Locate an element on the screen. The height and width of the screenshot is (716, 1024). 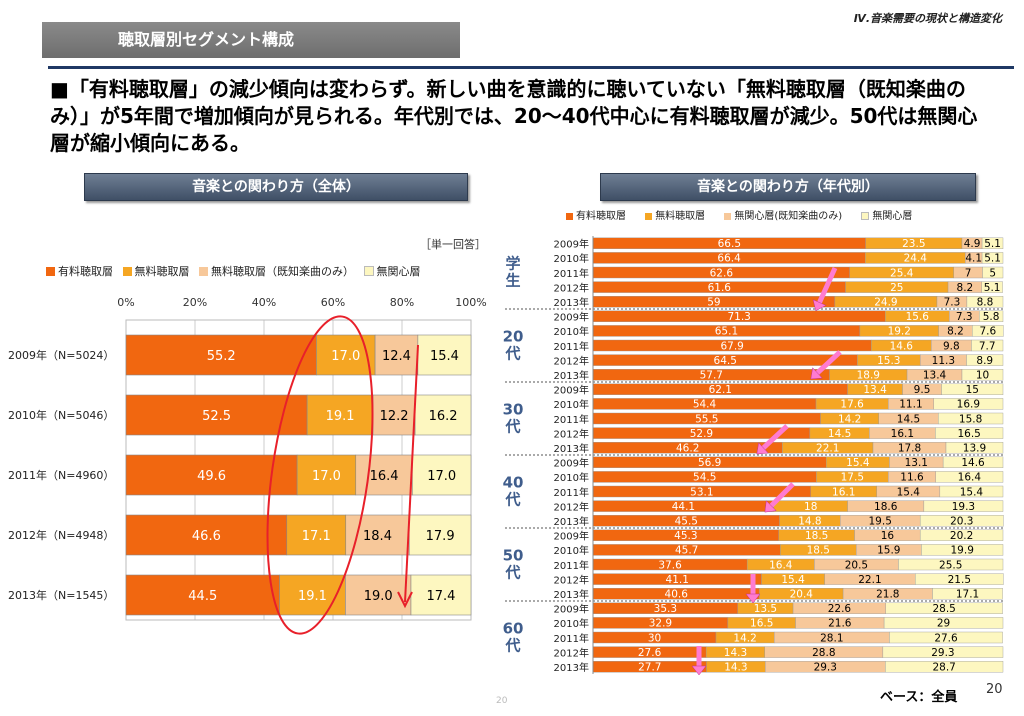
data-label: 14.8 is located at coordinates (809, 522).